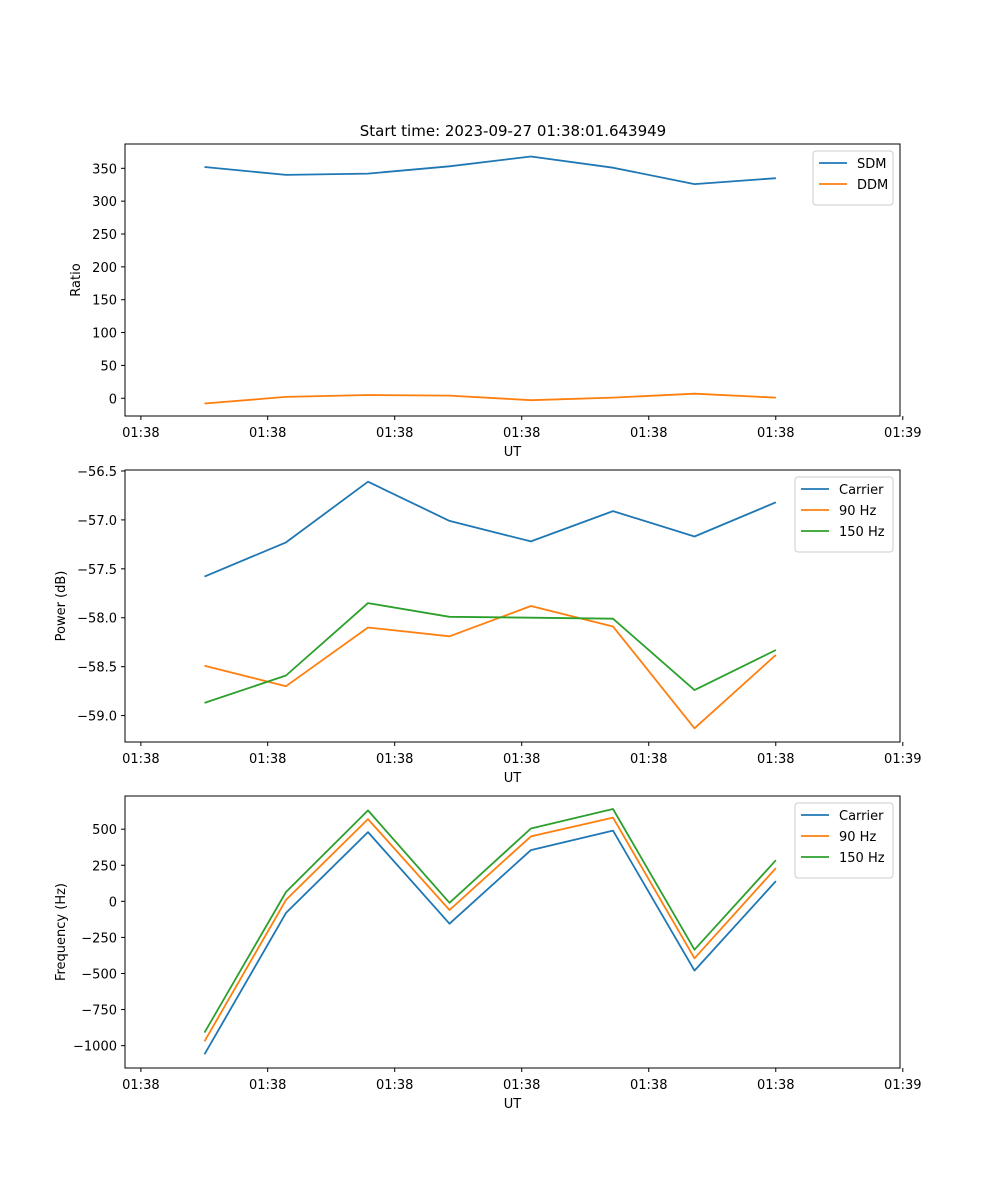 This screenshot has width=1000, height=1200. Describe the element at coordinates (95, 1047) in the screenshot. I see `y-tick-label: −1000` at that location.